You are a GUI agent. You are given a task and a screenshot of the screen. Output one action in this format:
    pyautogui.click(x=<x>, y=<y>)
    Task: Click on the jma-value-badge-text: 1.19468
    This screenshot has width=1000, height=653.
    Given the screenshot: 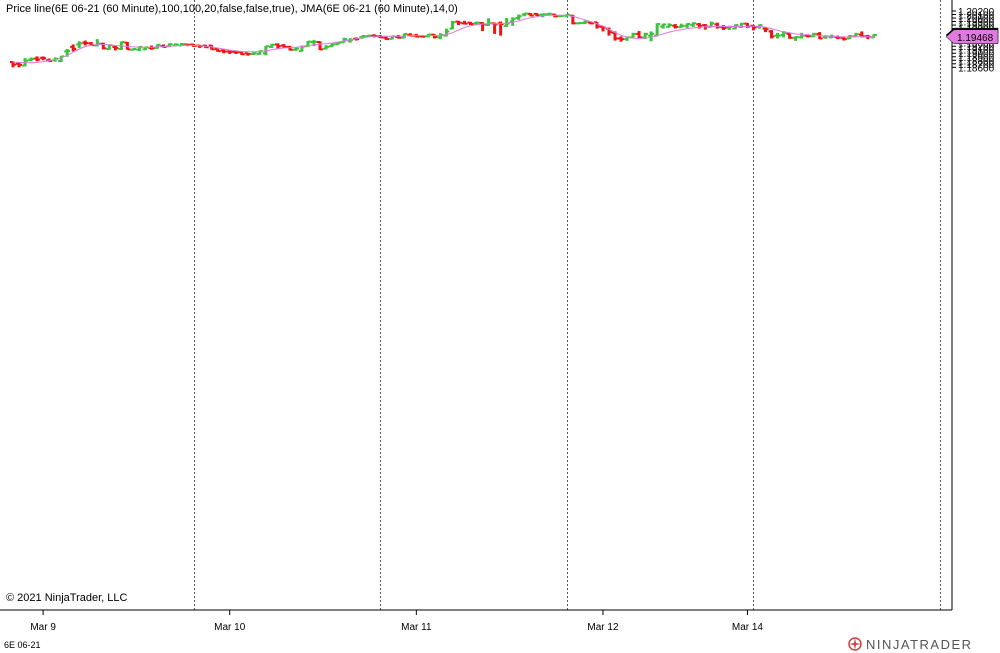 What is the action you would take?
    pyautogui.click(x=975, y=38)
    